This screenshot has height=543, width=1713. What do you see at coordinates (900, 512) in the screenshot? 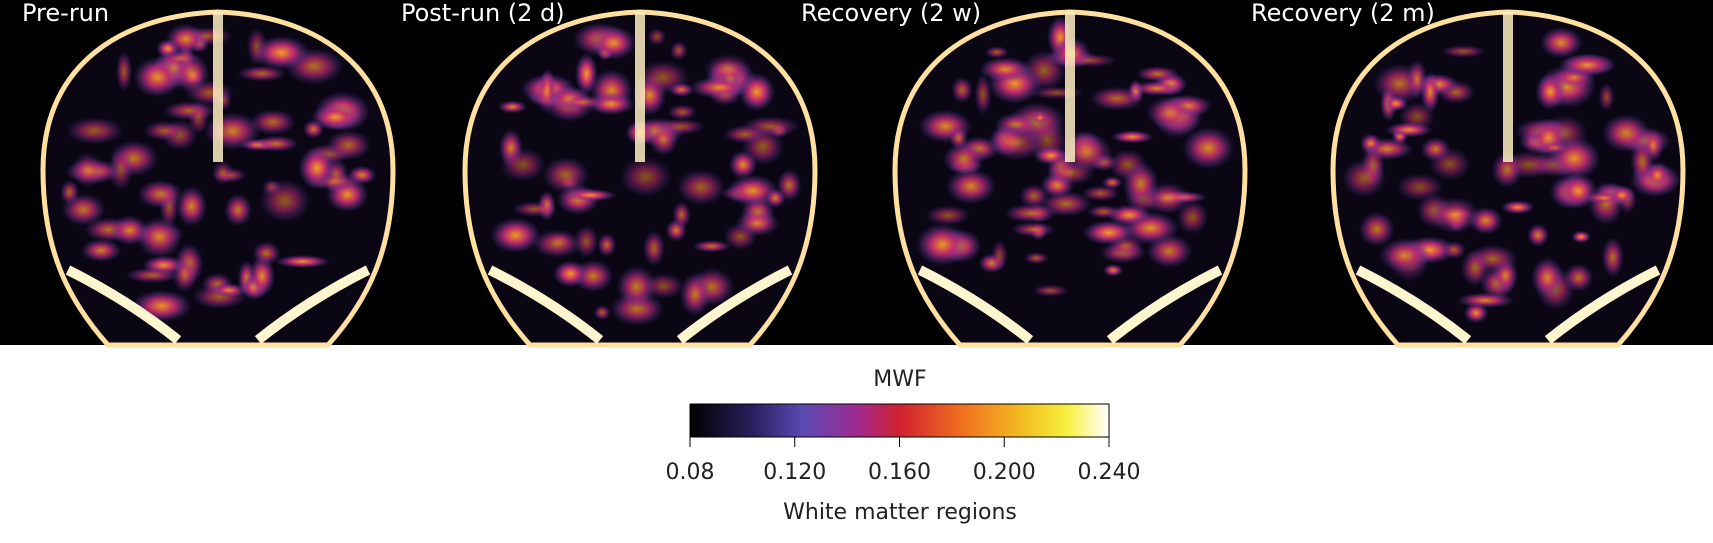
I see `colorbar-axis-label: White matter regions` at bounding box center [900, 512].